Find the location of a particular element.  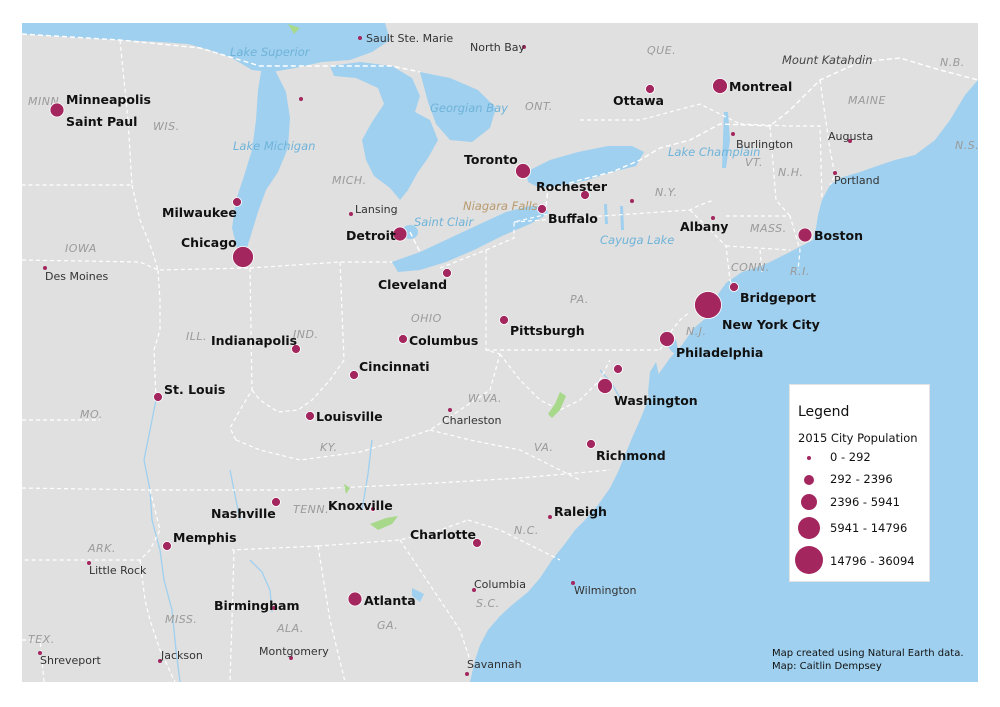

region-label: S.C. is located at coordinates (488, 603).